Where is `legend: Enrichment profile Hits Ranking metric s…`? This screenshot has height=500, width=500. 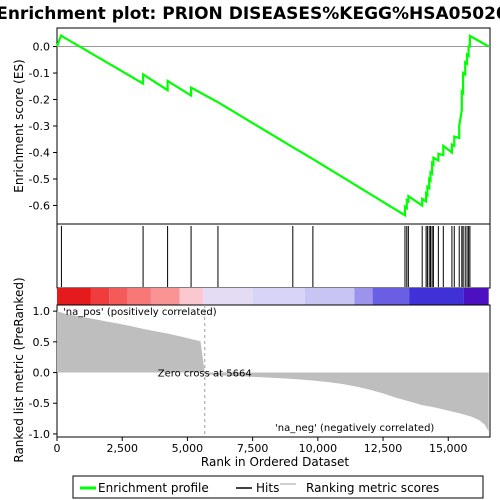
legend: Enrichment profile Hits Ranking metric s… is located at coordinates (278, 487).